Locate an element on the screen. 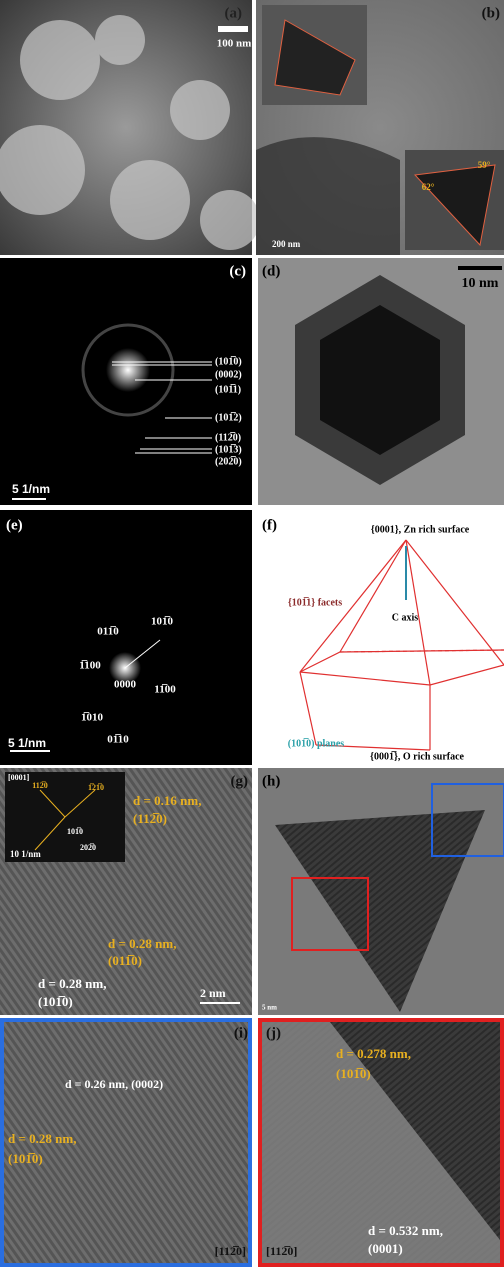 The height and width of the screenshot is (1267, 504). annotation: 2 nm is located at coordinates (213, 993).